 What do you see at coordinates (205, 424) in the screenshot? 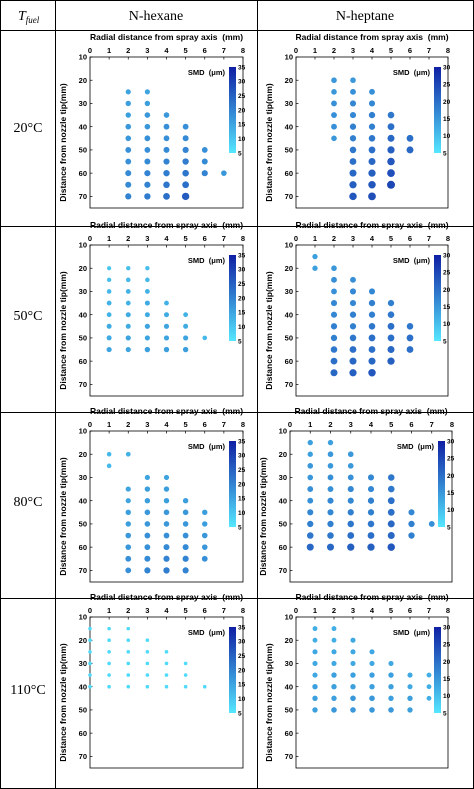
I see `x-tick-label: 6` at bounding box center [205, 424].